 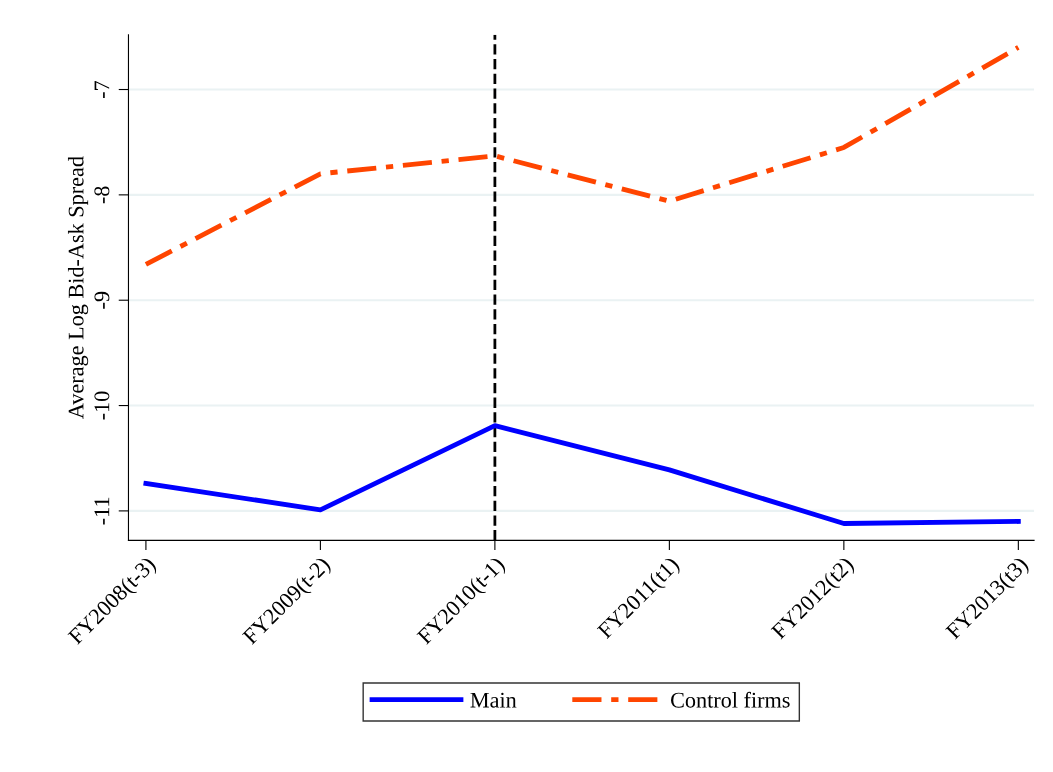 I want to click on y-tick-label: -8, so click(x=102, y=195).